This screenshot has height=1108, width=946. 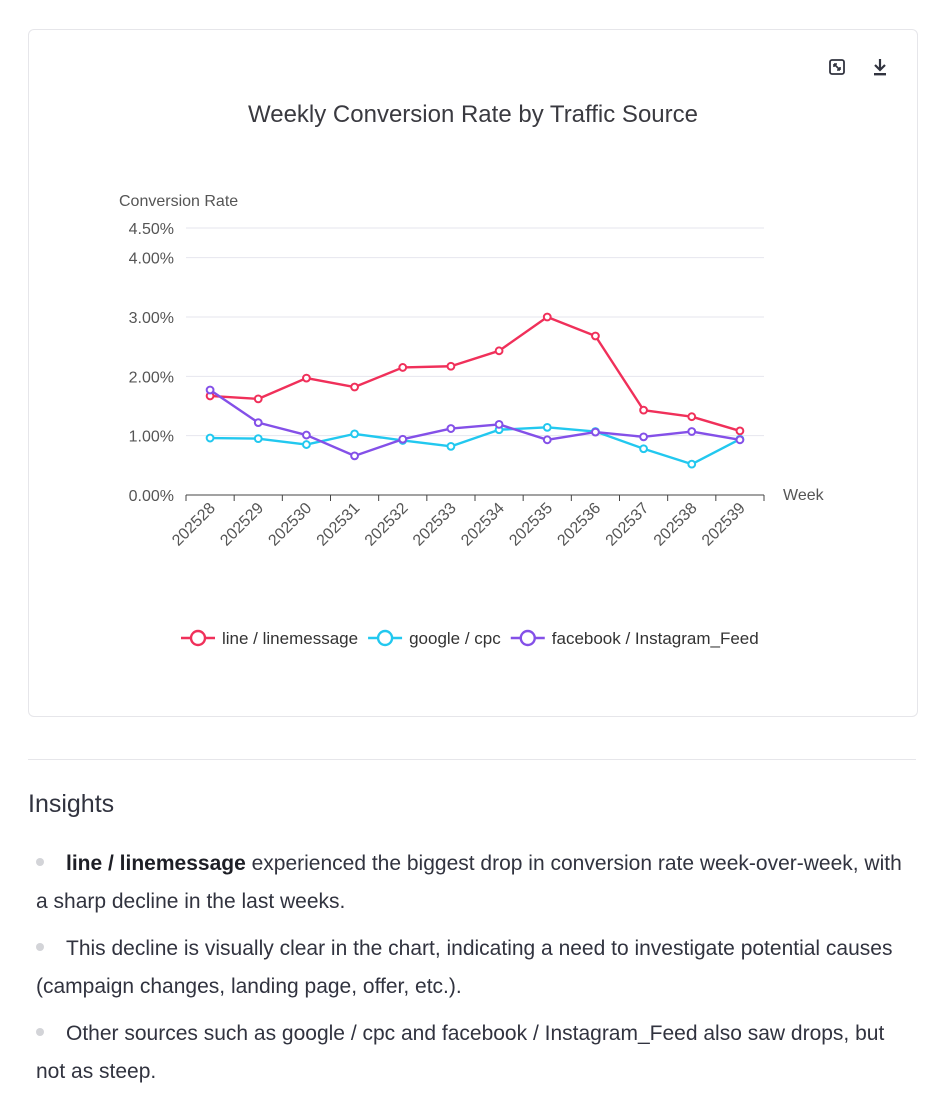 I want to click on expand-icon, so click(x=837, y=67).